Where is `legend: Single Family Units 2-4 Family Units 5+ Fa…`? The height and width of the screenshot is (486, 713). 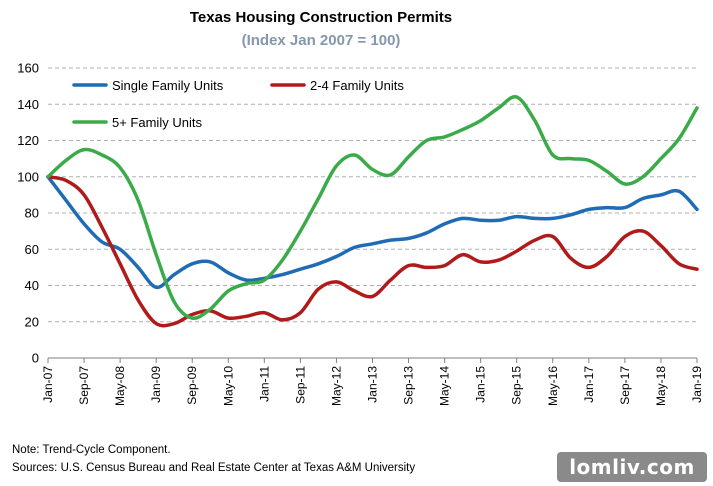 legend: Single Family Units 2-4 Family Units 5+ Fa… is located at coordinates (238, 104).